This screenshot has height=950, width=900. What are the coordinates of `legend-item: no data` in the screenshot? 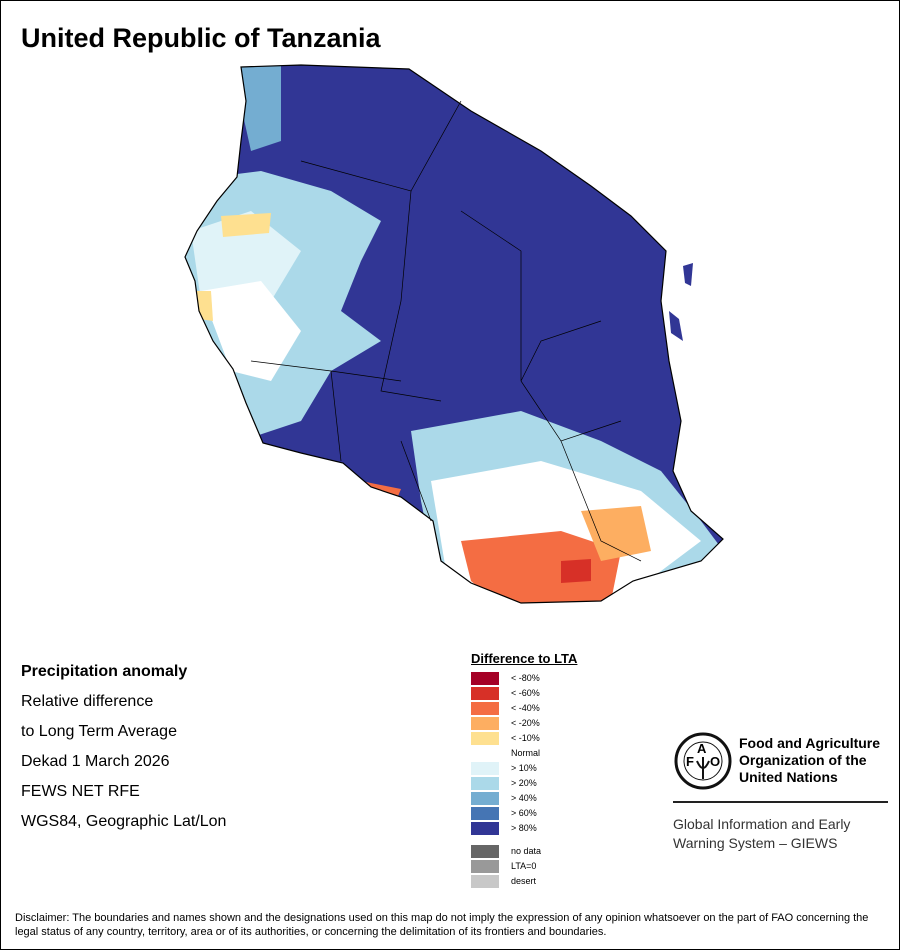 It's located at (524, 851).